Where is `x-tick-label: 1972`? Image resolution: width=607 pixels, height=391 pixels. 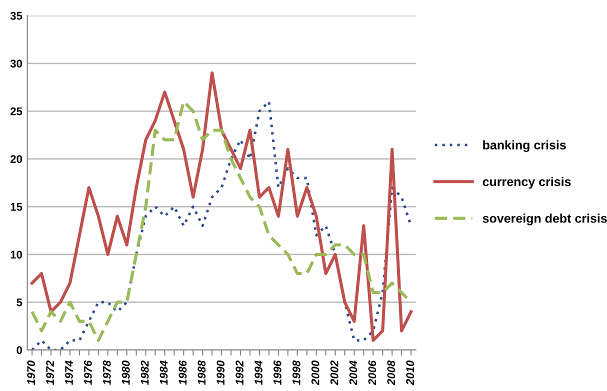 x-tick-label: 1972 is located at coordinates (50, 372).